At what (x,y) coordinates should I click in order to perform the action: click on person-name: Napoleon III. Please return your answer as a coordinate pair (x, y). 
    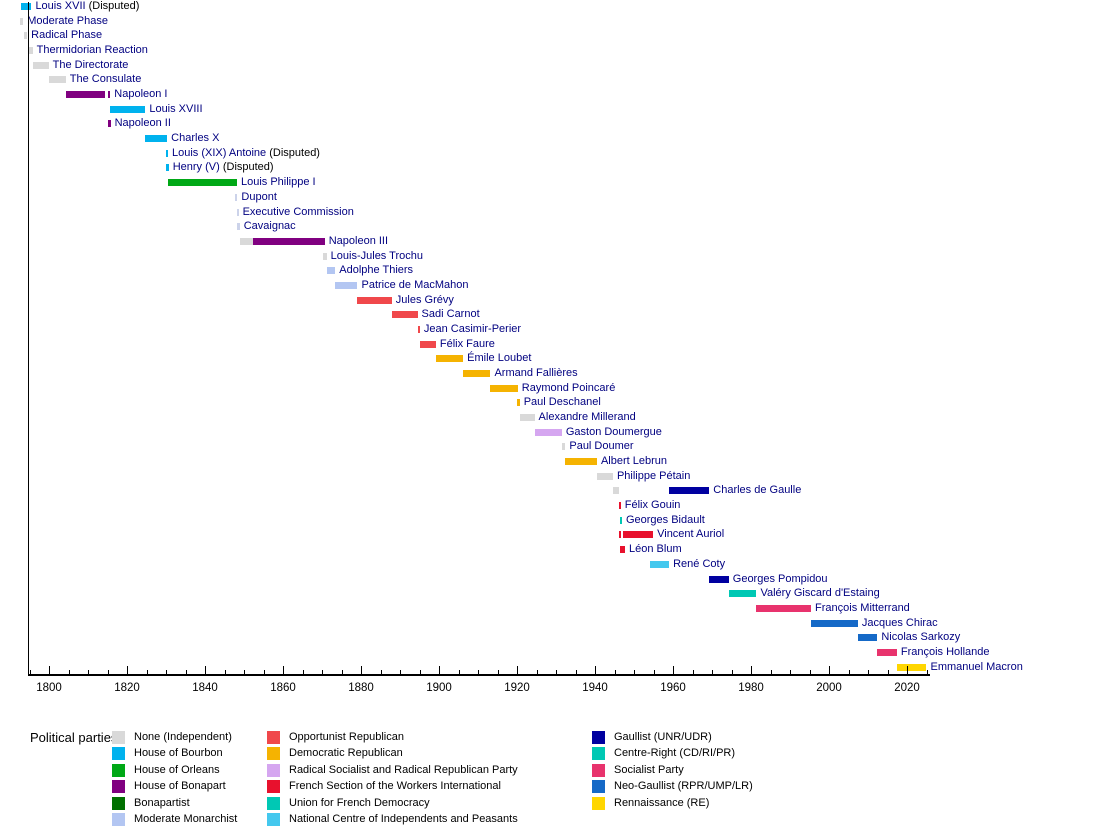
    Looking at the image, I should click on (358, 240).